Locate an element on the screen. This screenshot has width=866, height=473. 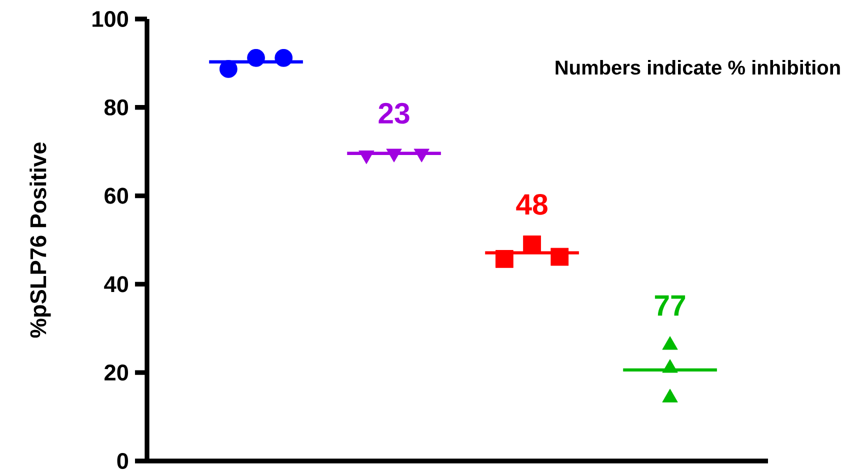
y-axis-title: %pSLP76 Positive is located at coordinates (40, 240).